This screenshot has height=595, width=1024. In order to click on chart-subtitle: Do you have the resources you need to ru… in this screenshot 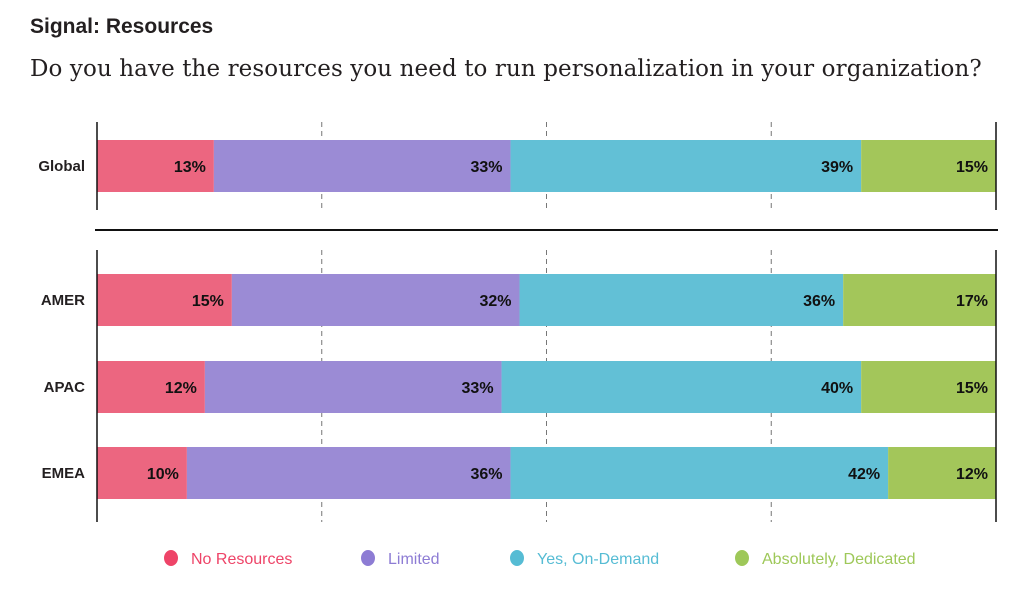, I will do `click(506, 69)`.